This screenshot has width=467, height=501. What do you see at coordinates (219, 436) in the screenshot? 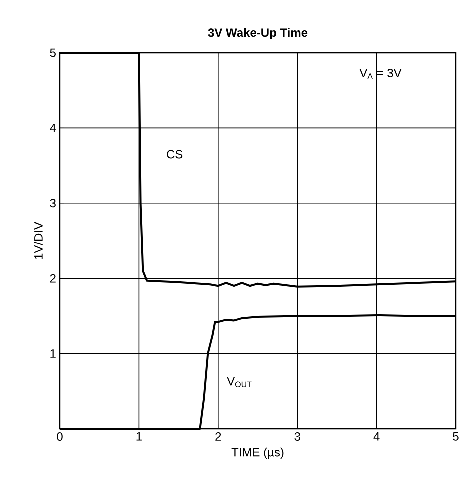
I see `x-tick-label: 2` at bounding box center [219, 436].